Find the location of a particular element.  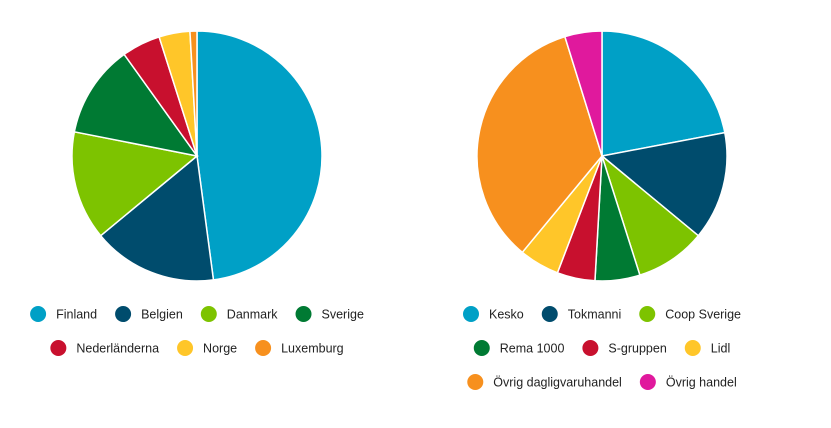

legend-item: Finland is located at coordinates (63, 314).